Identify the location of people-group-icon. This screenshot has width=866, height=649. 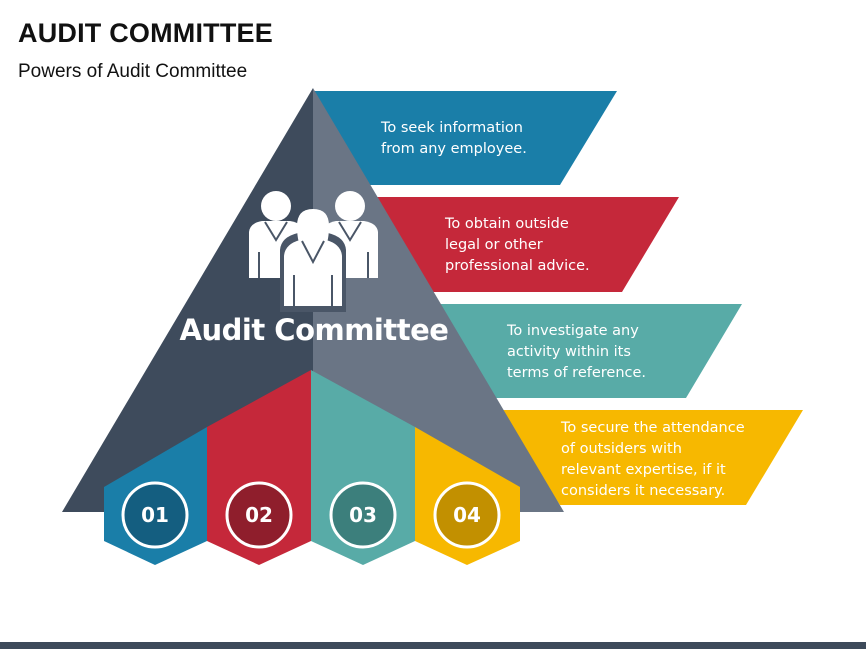
(313, 251).